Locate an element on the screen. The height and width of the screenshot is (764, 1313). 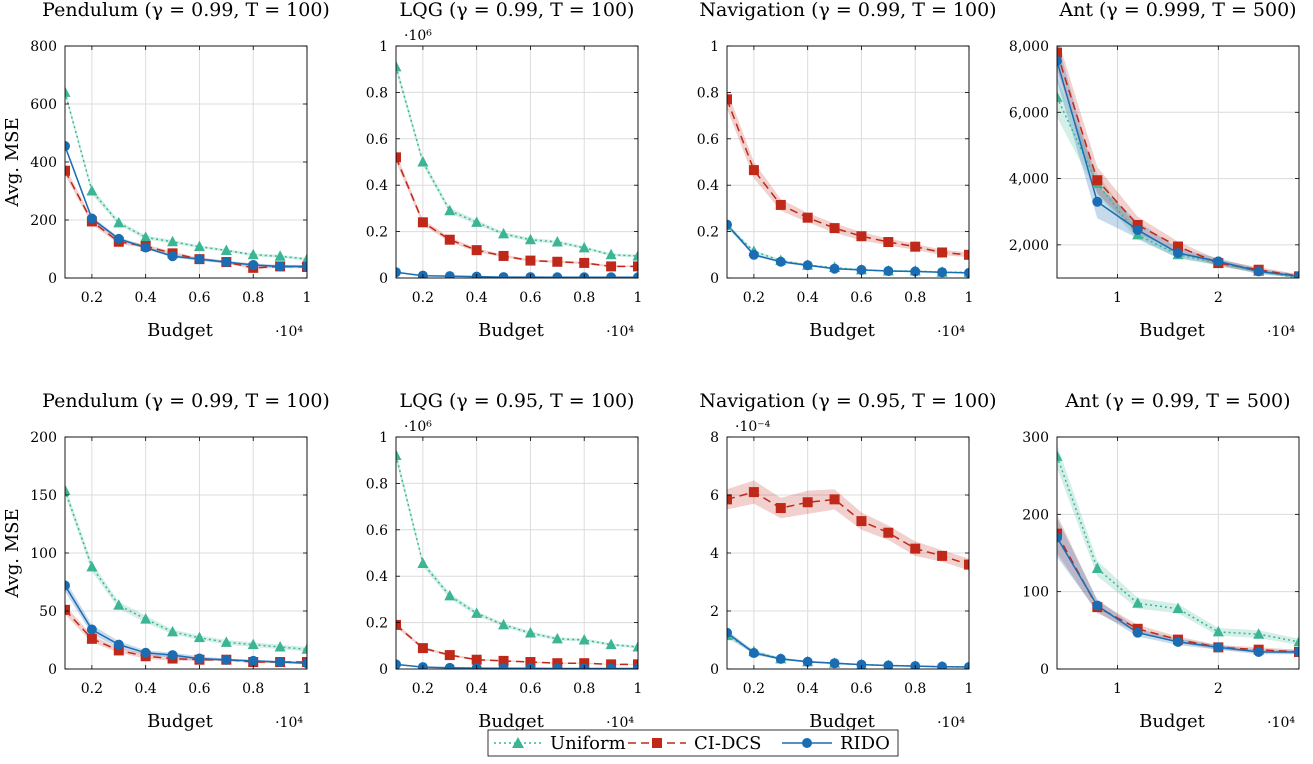
chart-title: LQG (γ = 0.99, T = 100) is located at coordinates (517, 10).